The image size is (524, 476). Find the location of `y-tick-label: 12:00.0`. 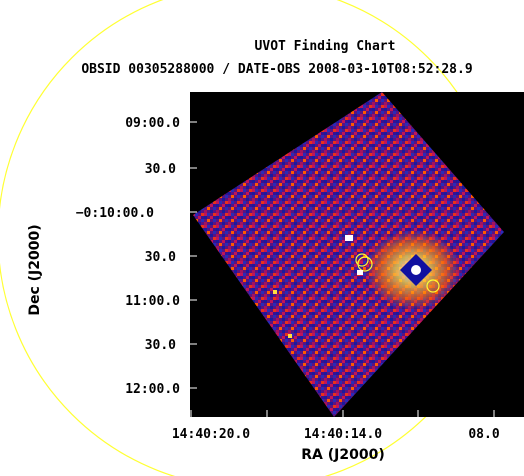

y-tick-label: 12:00.0 is located at coordinates (152, 389).